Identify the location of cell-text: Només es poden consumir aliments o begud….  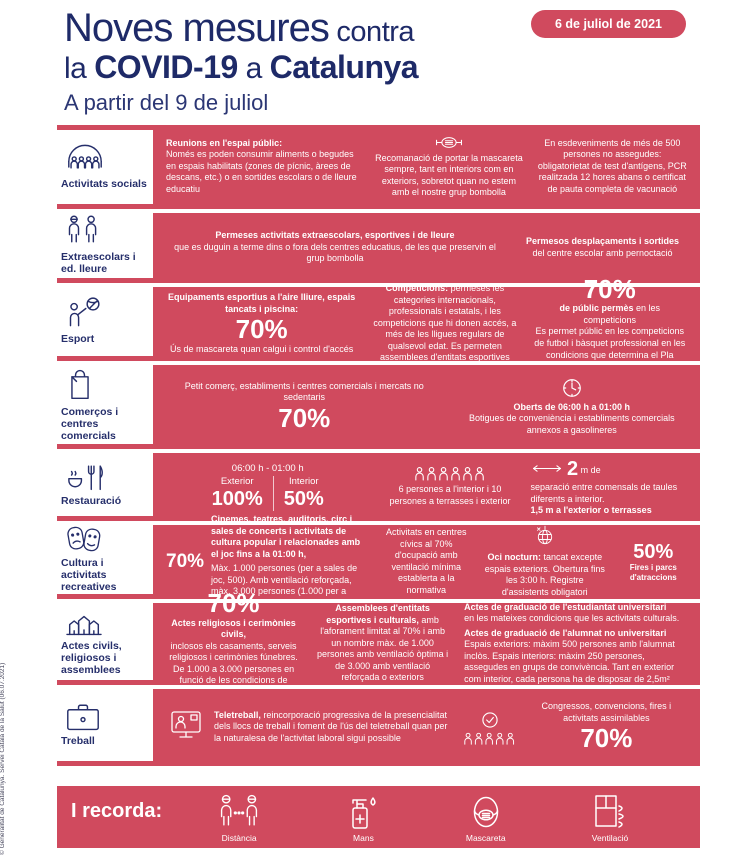
(261, 171).